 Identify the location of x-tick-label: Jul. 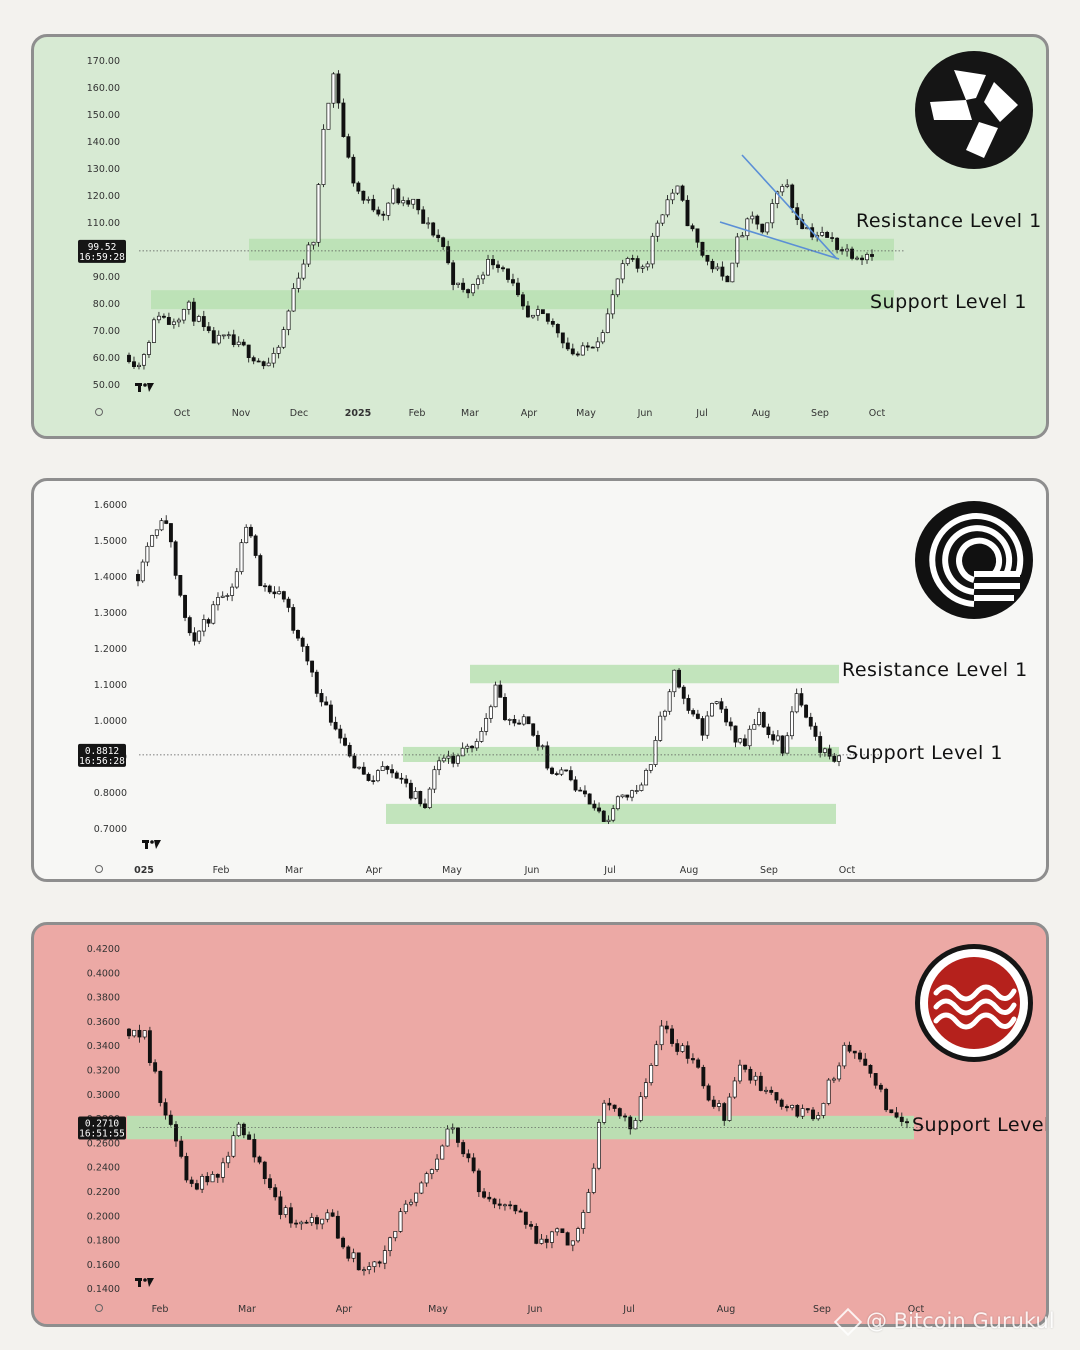
(701, 413).